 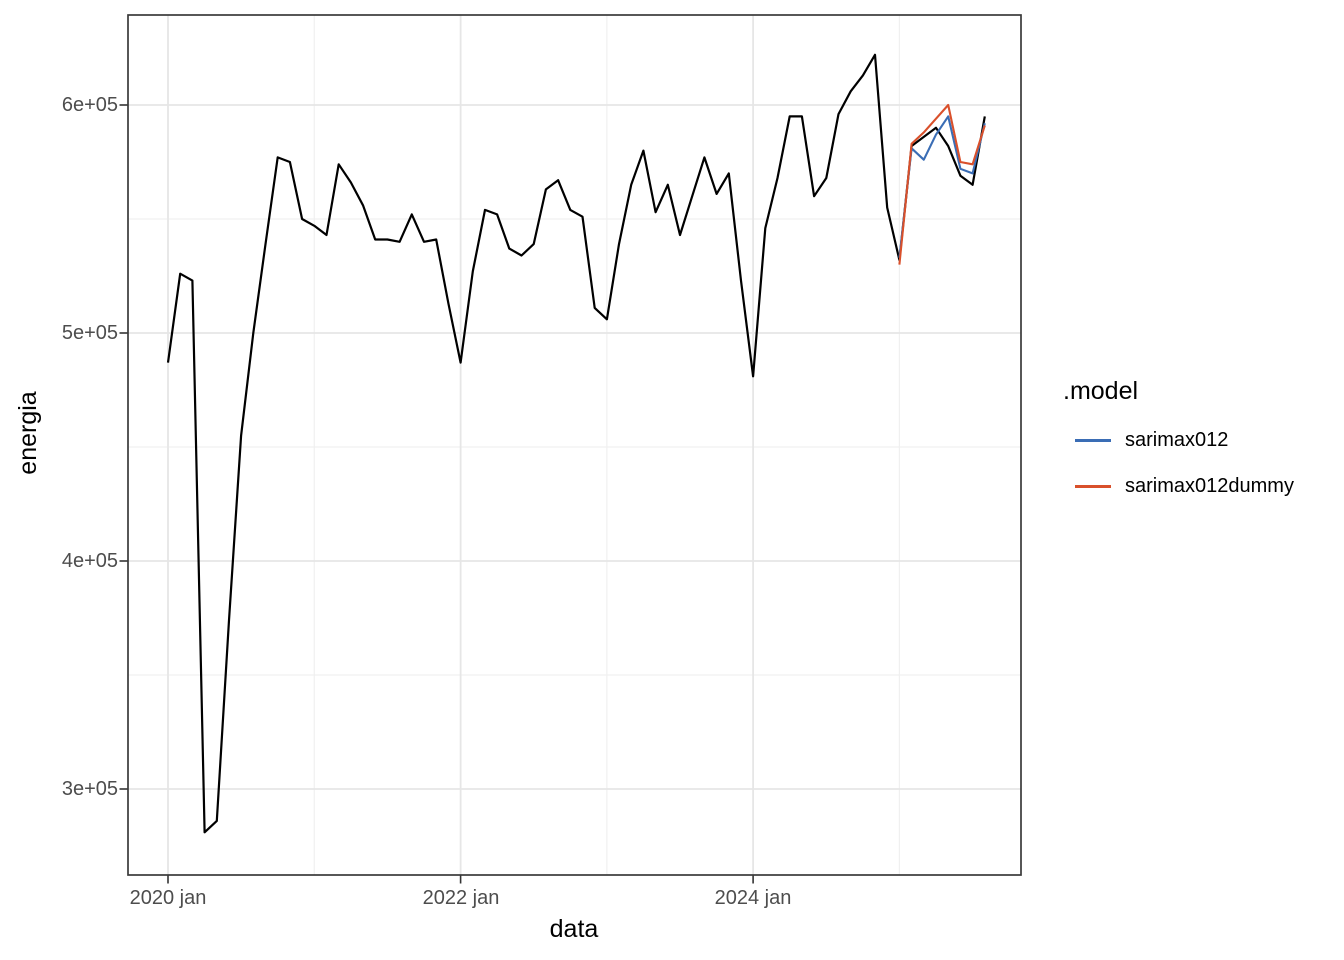 I want to click on x-axis-tick-label: 2022 jan, so click(x=461, y=898).